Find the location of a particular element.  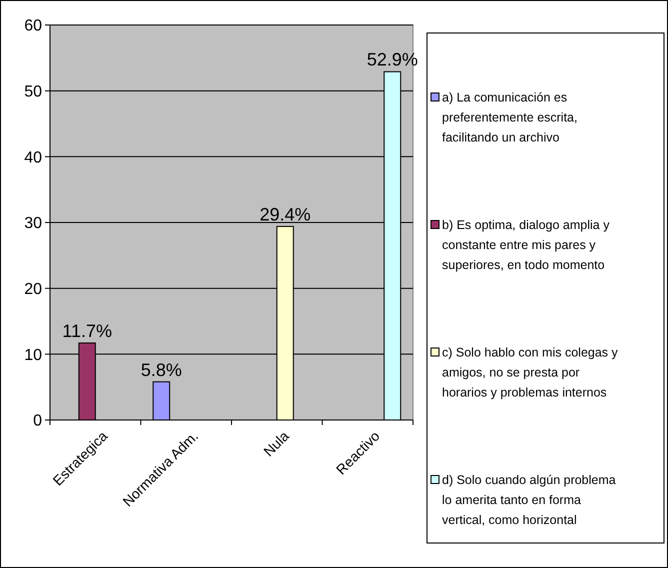

y-tick-label: 0 is located at coordinates (37, 421).